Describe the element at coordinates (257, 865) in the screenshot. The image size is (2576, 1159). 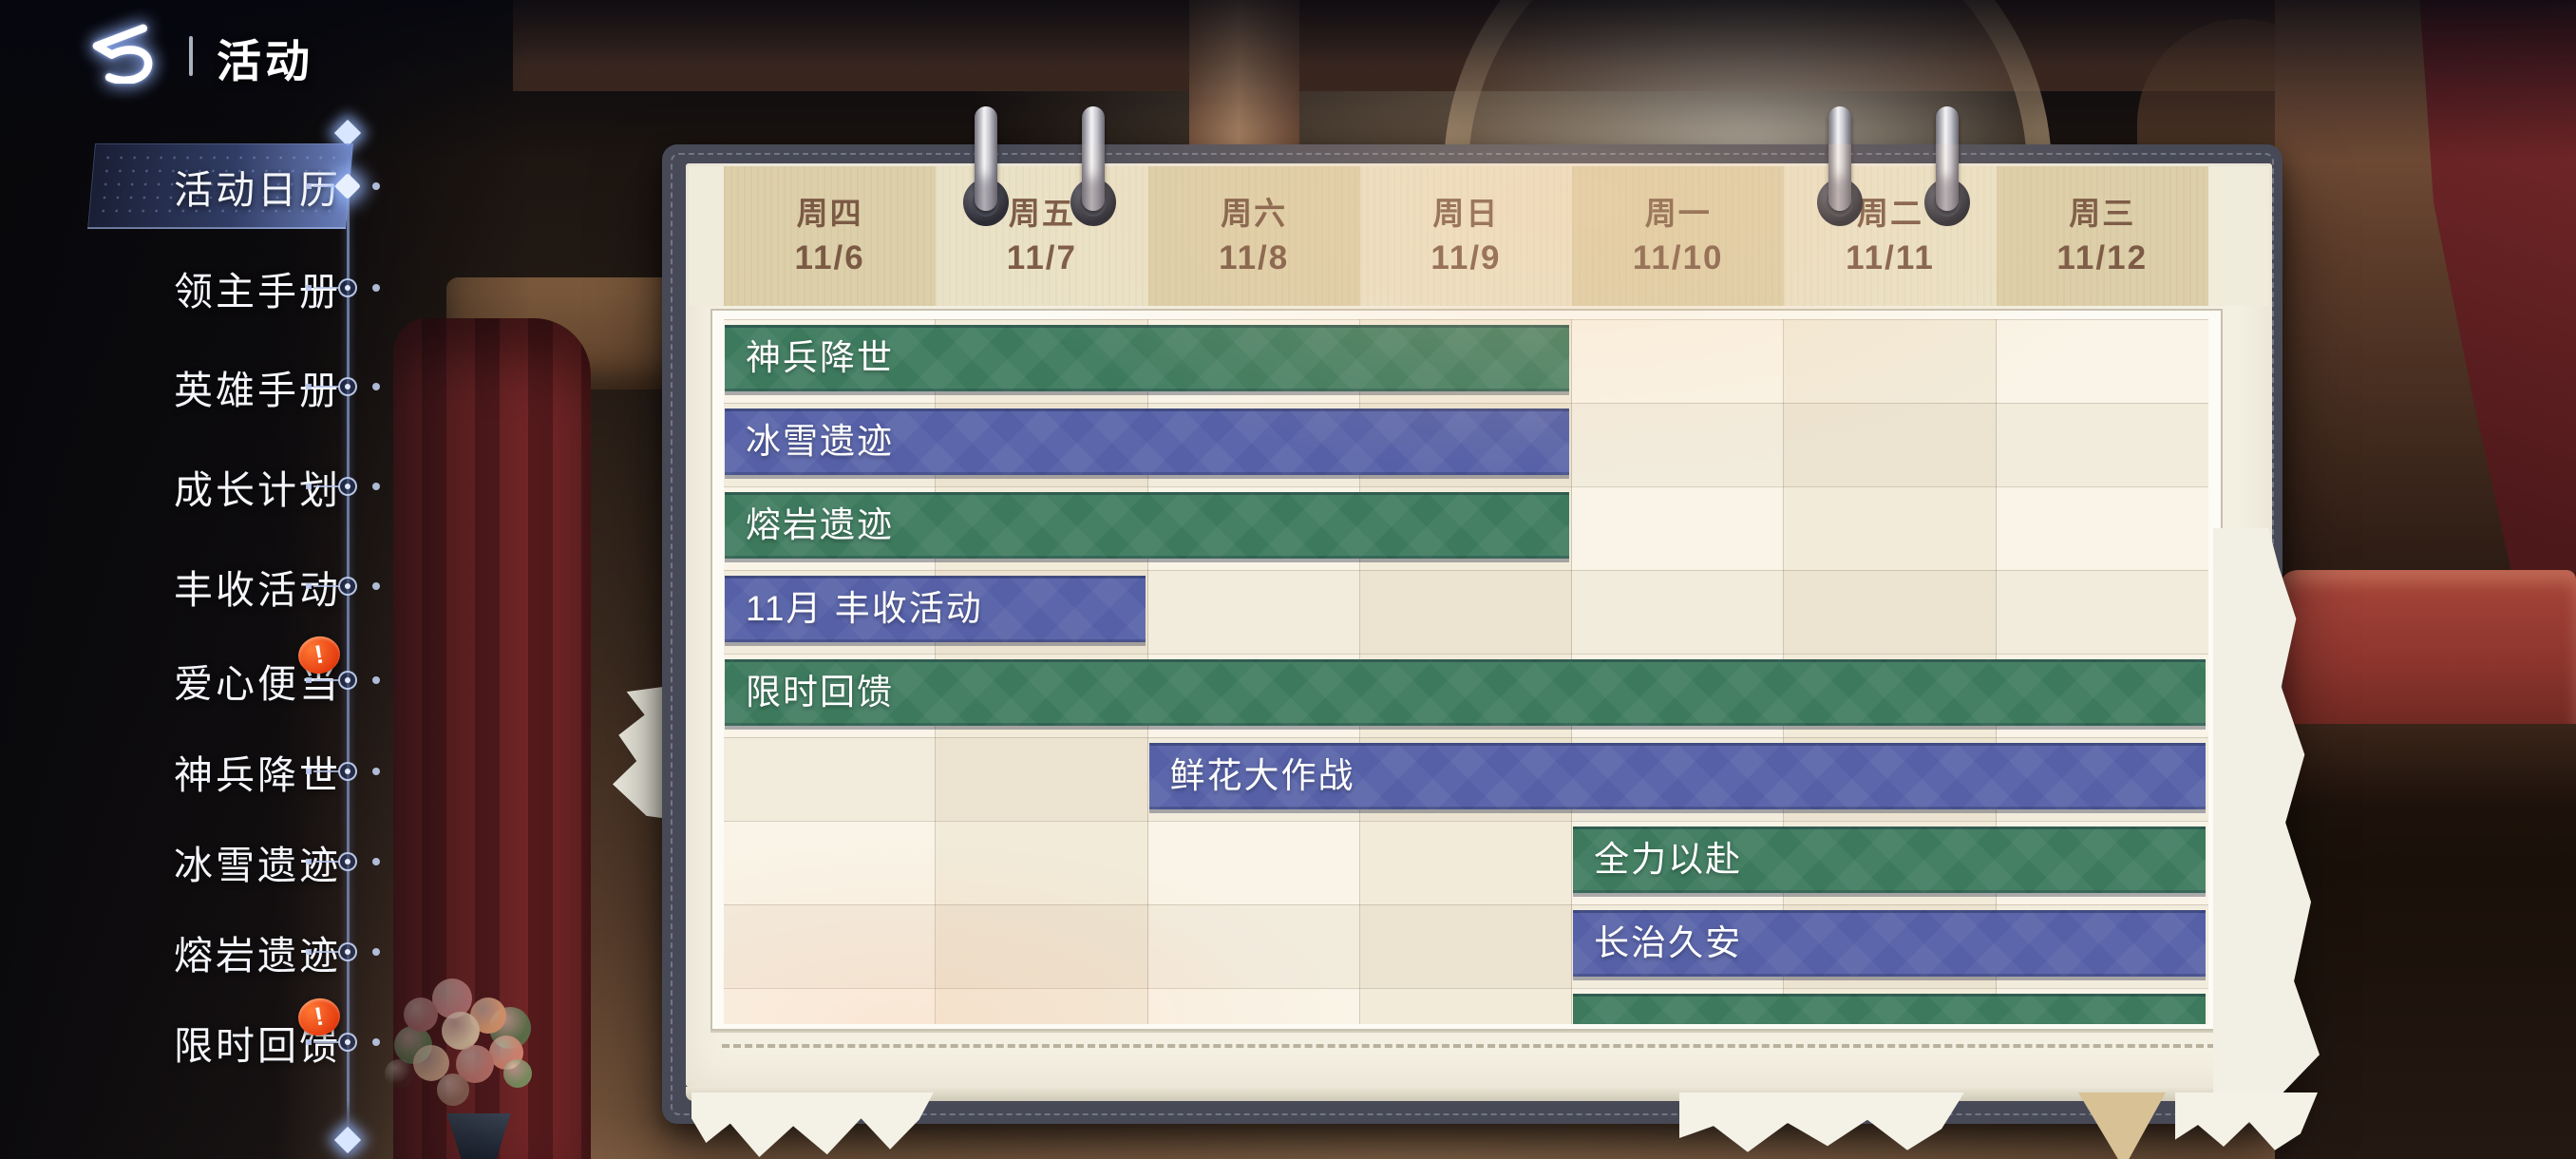
I see `sidebar-item-label: 冰雪遗迹` at that location.